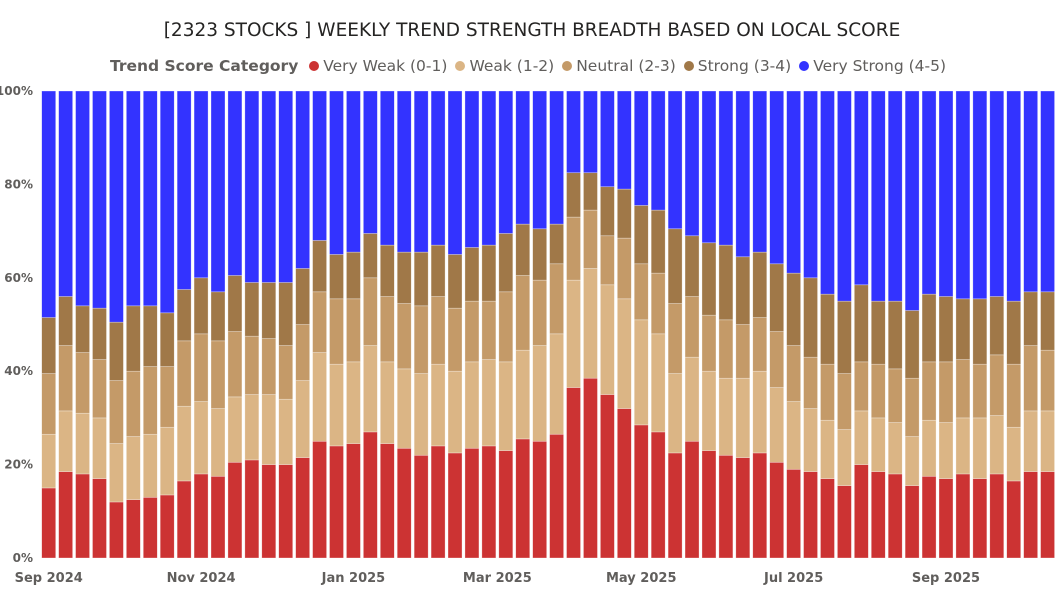 This screenshot has height=592, width=1064. Describe the element at coordinates (946, 578) in the screenshot. I see `x-tick-label: Sep 2025` at that location.